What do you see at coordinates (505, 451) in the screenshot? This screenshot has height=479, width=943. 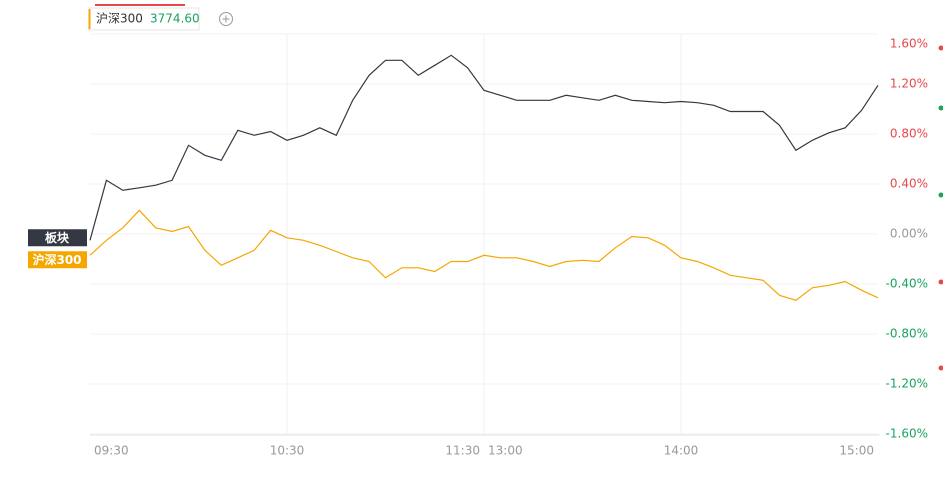 I see `x-tick-label: 13:00` at bounding box center [505, 451].